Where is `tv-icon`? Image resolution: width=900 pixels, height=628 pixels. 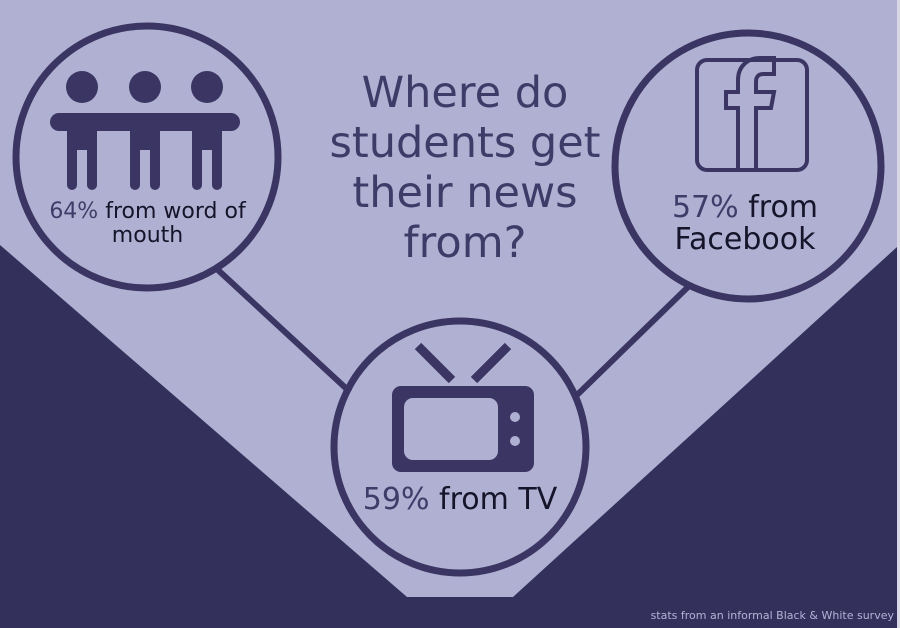
tv-icon is located at coordinates (463, 407).